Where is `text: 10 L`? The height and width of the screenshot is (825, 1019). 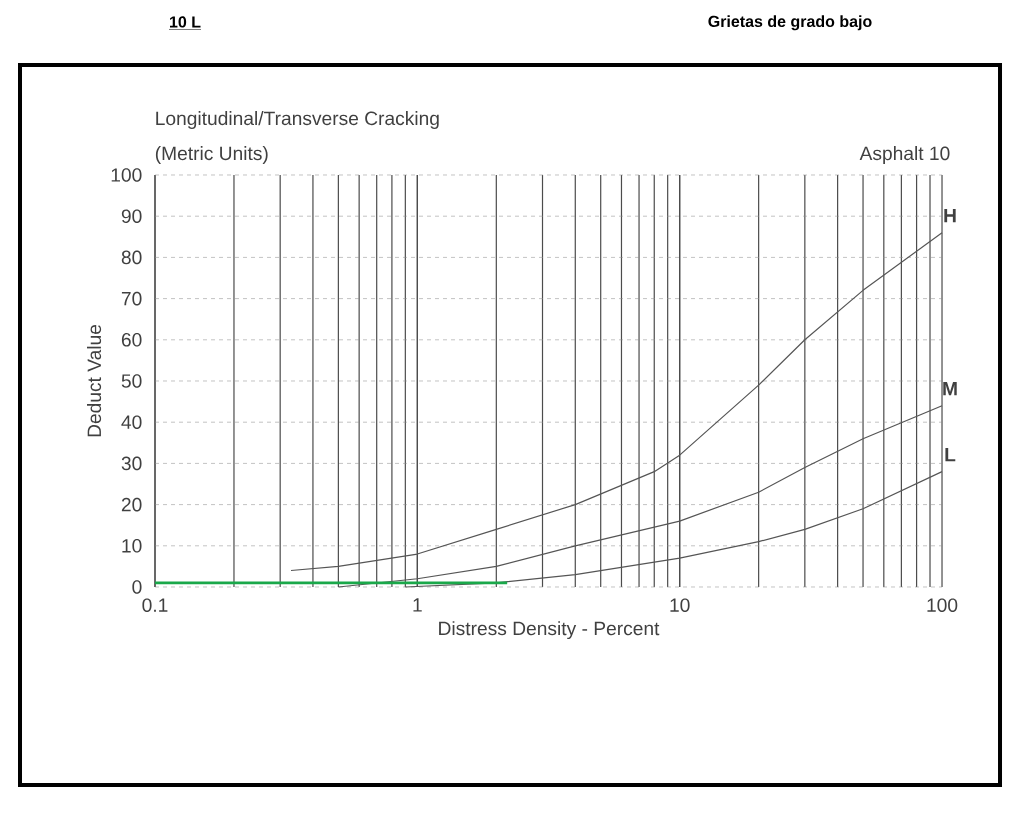
text: 10 L is located at coordinates (185, 22).